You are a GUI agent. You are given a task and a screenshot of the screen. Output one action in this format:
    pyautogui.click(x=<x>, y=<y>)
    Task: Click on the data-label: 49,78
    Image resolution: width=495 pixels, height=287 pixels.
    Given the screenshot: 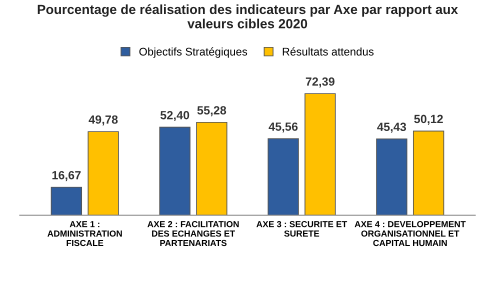 What is the action you would take?
    pyautogui.click(x=103, y=120)
    